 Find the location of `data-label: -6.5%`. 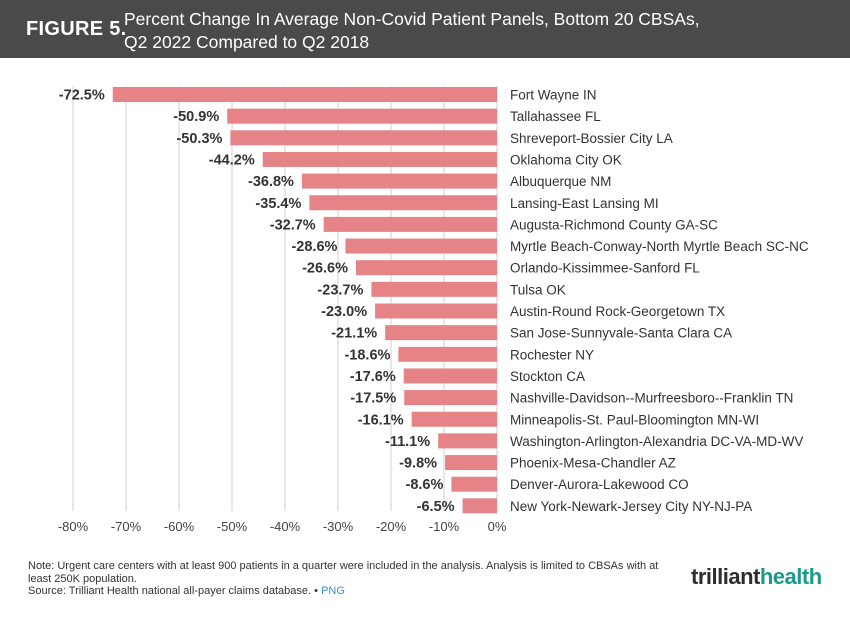

data-label: -6.5% is located at coordinates (436, 507).